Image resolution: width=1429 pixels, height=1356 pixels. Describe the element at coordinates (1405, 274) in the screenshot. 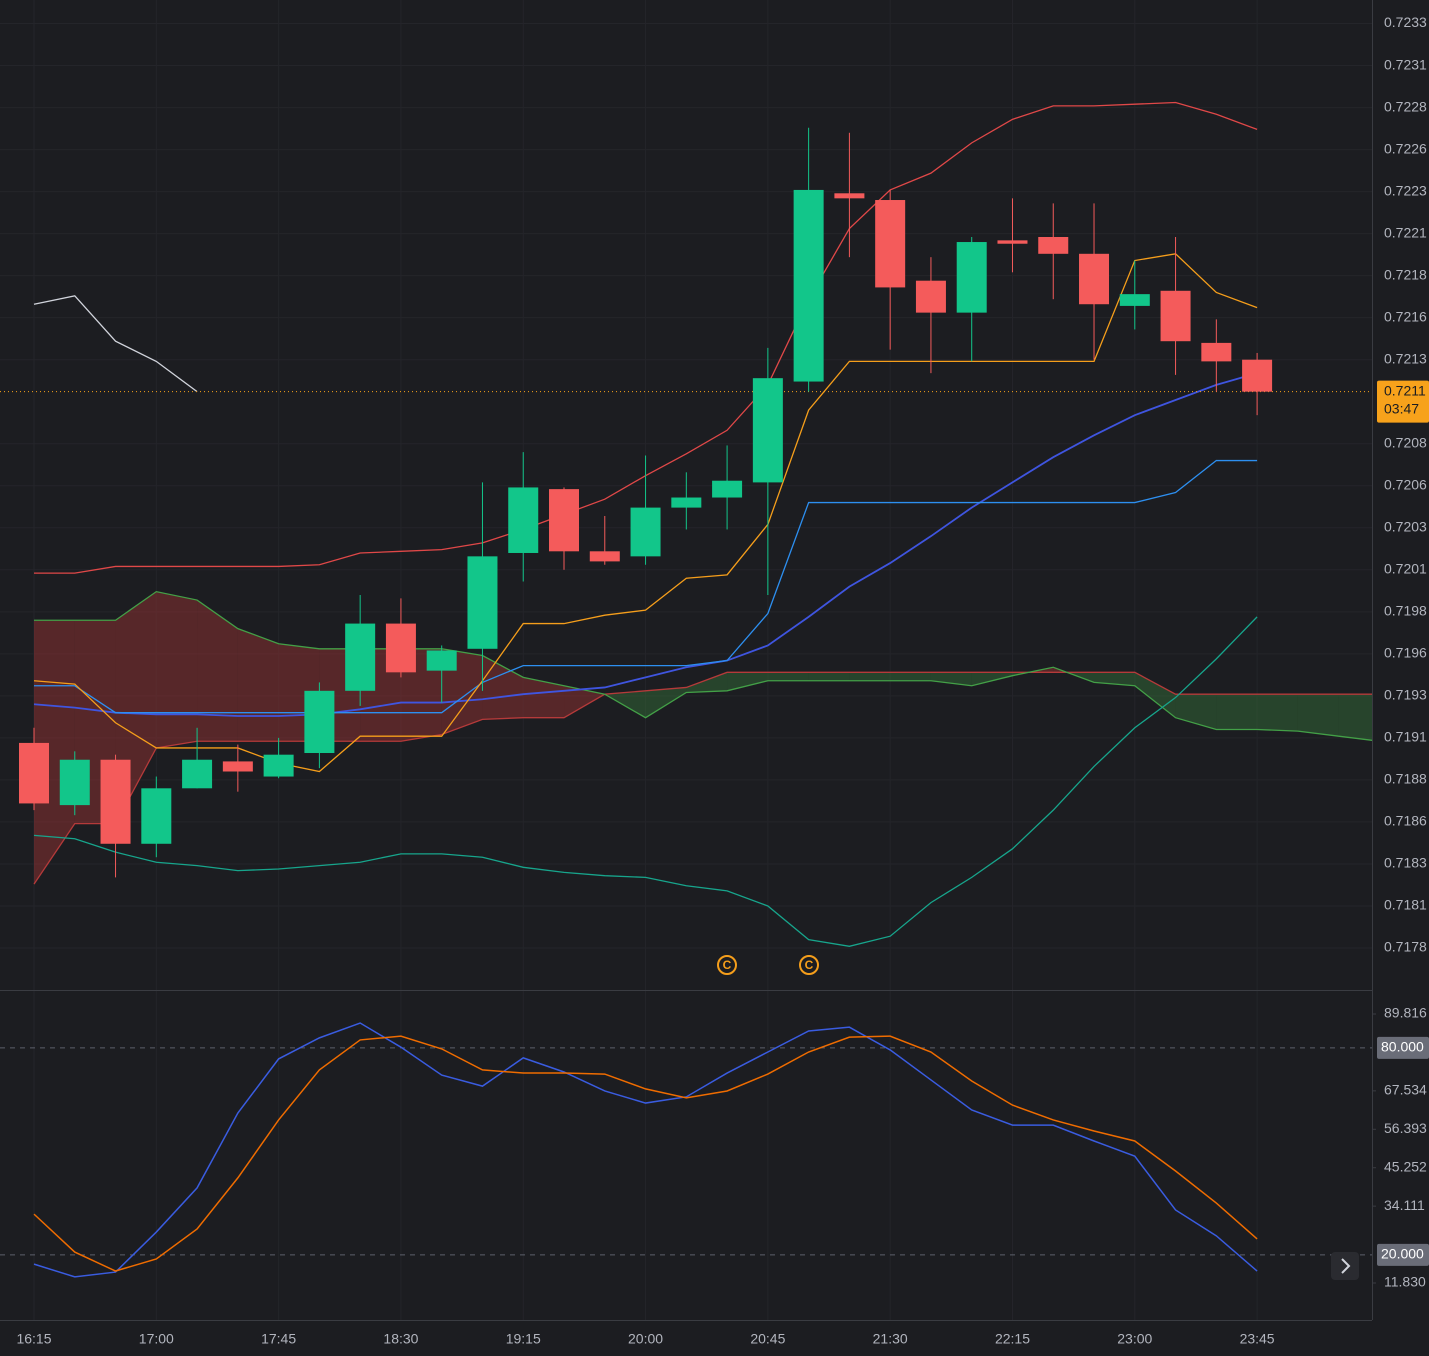

I see `y-tick-label: 0.7218` at that location.